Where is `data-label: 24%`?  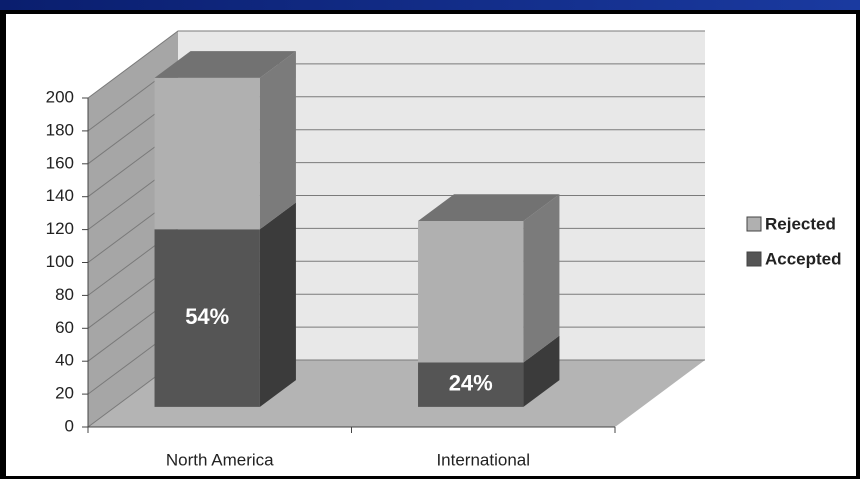
data-label: 24% is located at coordinates (471, 383).